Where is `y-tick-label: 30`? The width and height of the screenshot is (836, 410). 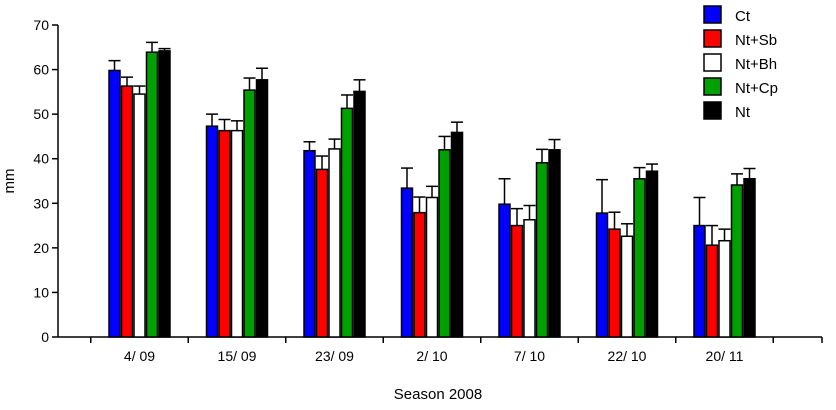
y-tick-label: 30 is located at coordinates (41, 203).